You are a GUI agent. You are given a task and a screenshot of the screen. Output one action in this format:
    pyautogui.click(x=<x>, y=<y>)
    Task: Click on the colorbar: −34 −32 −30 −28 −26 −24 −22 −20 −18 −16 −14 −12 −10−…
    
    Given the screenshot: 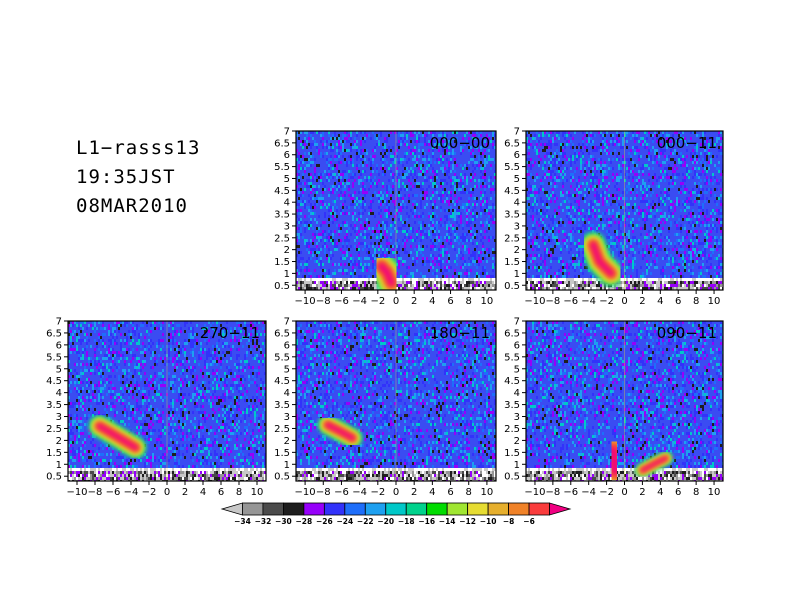 What is the action you would take?
    pyautogui.click(x=396, y=514)
    